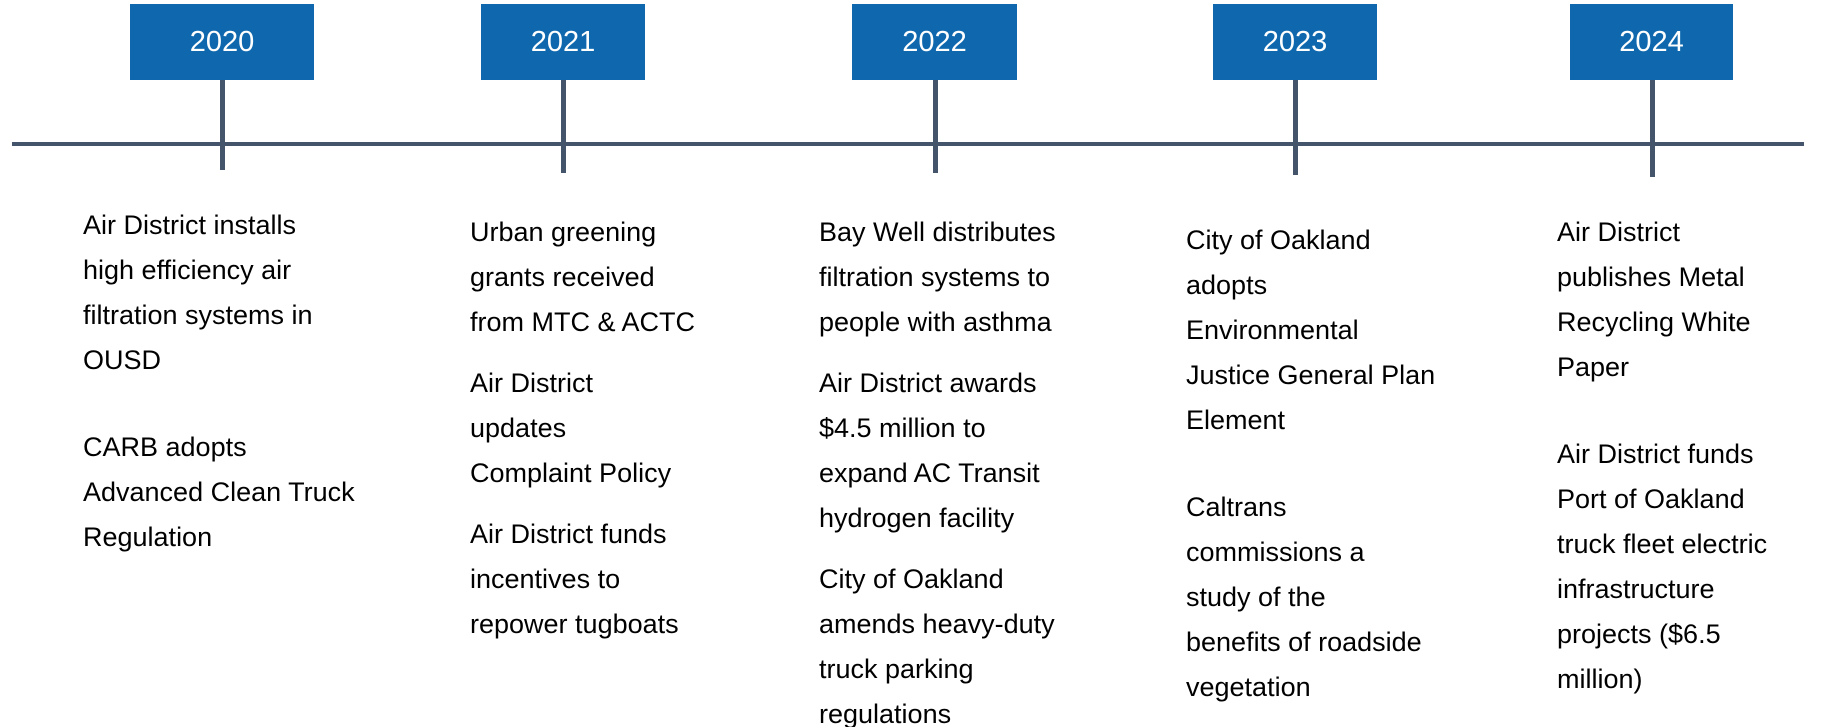 This screenshot has height=727, width=1845. What do you see at coordinates (563, 42) in the screenshot?
I see `year-label: 2021` at bounding box center [563, 42].